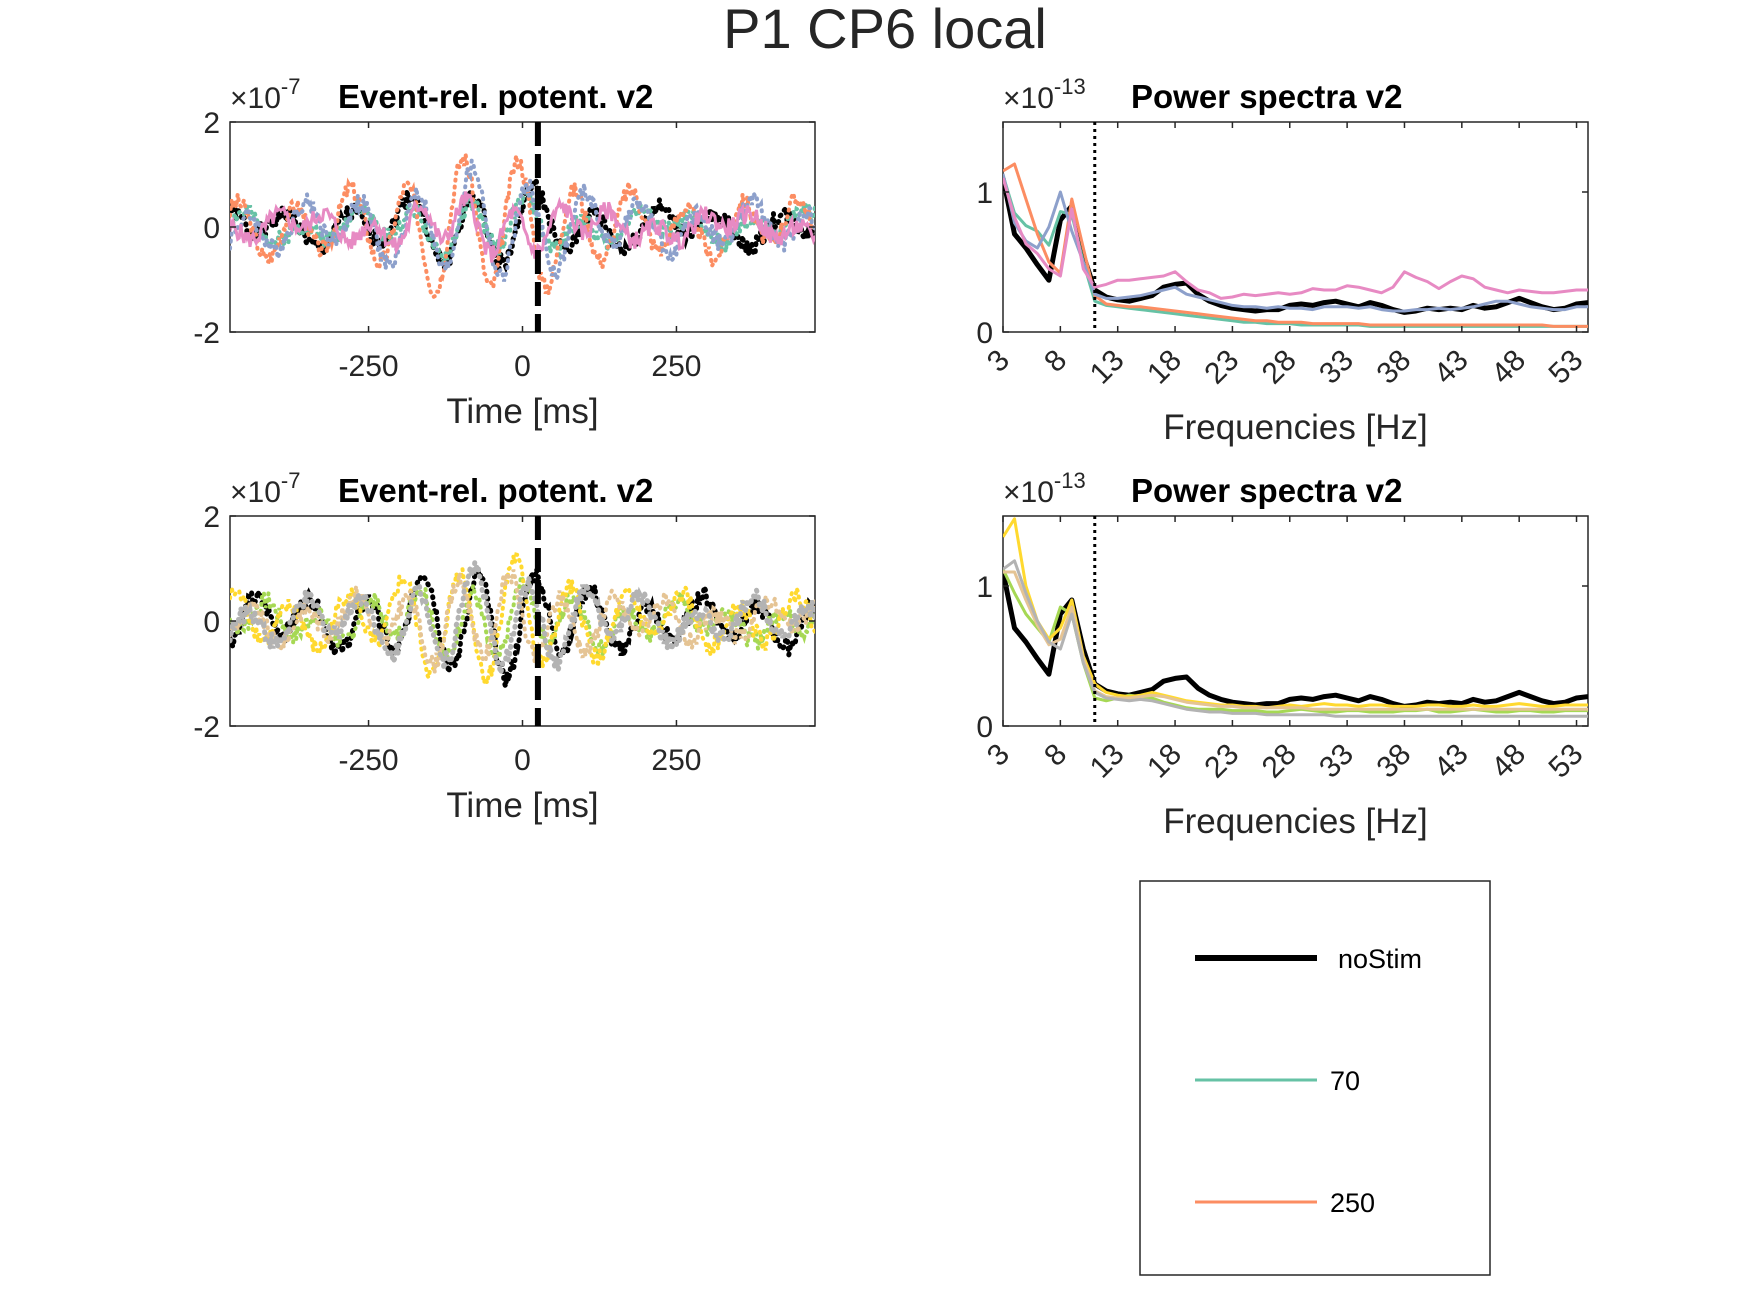 This screenshot has width=1750, height=1313. What do you see at coordinates (1380, 959) in the screenshot?
I see `legend-label: noStim` at bounding box center [1380, 959].